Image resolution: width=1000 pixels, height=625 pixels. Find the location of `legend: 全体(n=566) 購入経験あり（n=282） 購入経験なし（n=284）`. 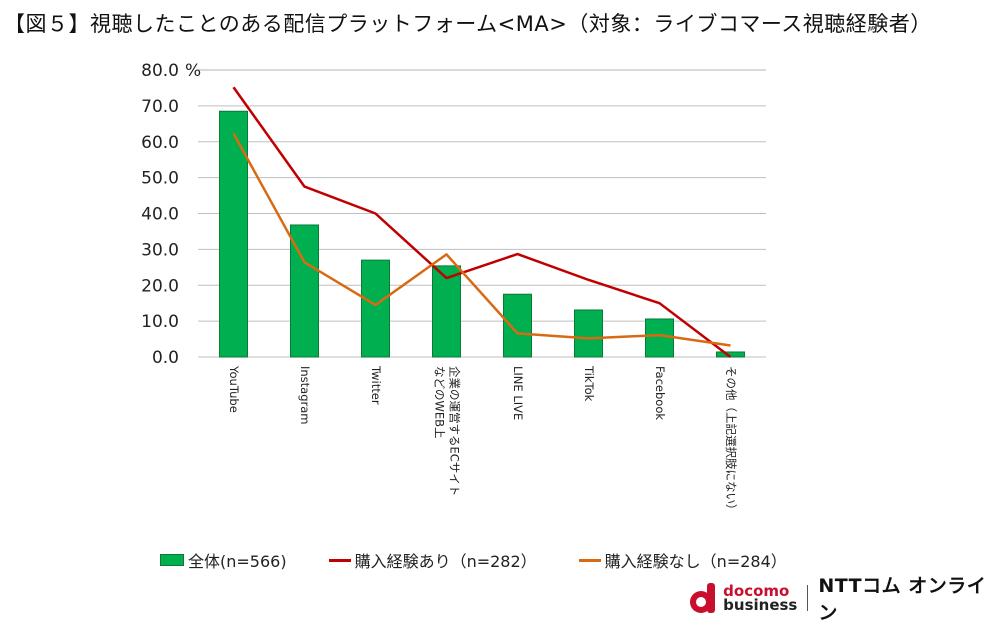

legend: 全体(n=566) 購入経験あり（n=282） 購入経験なし（n=284） is located at coordinates (494, 560).